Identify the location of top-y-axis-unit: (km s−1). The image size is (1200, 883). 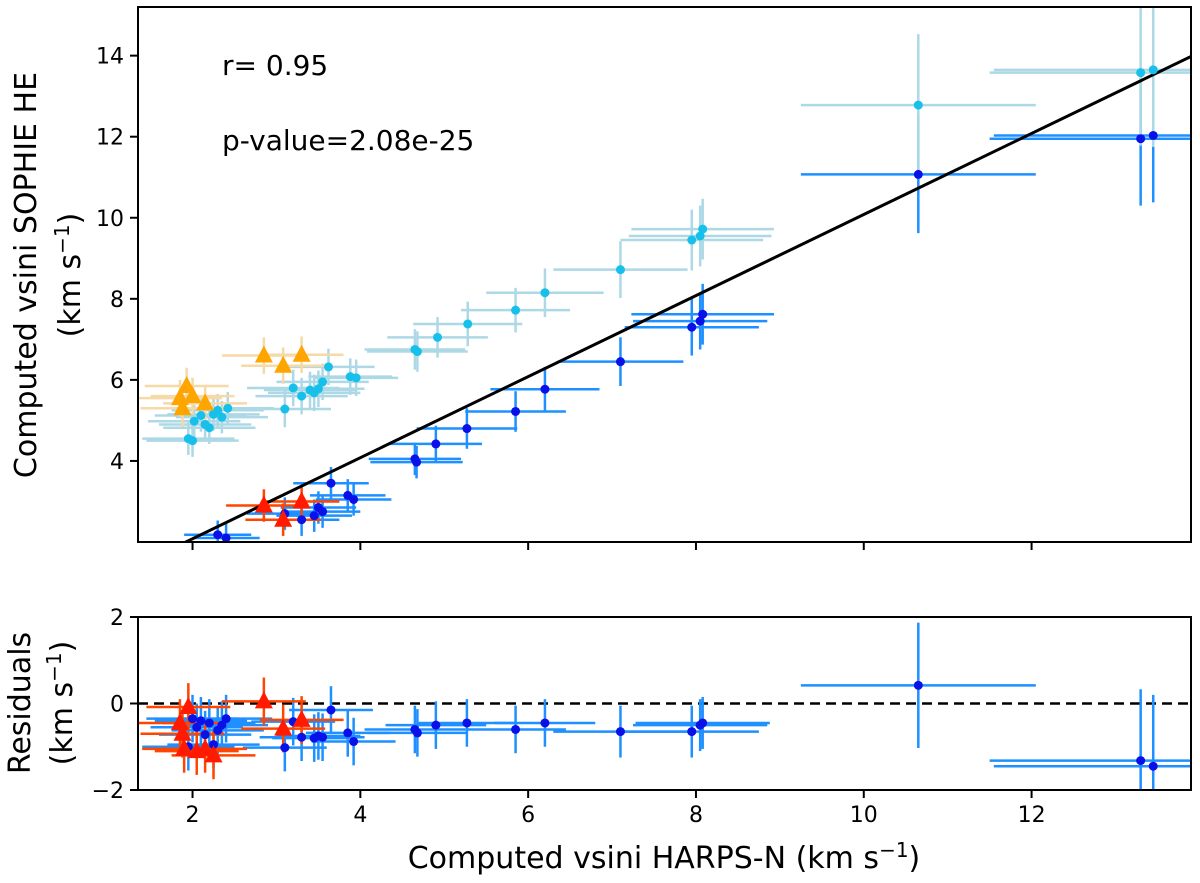
(69, 275).